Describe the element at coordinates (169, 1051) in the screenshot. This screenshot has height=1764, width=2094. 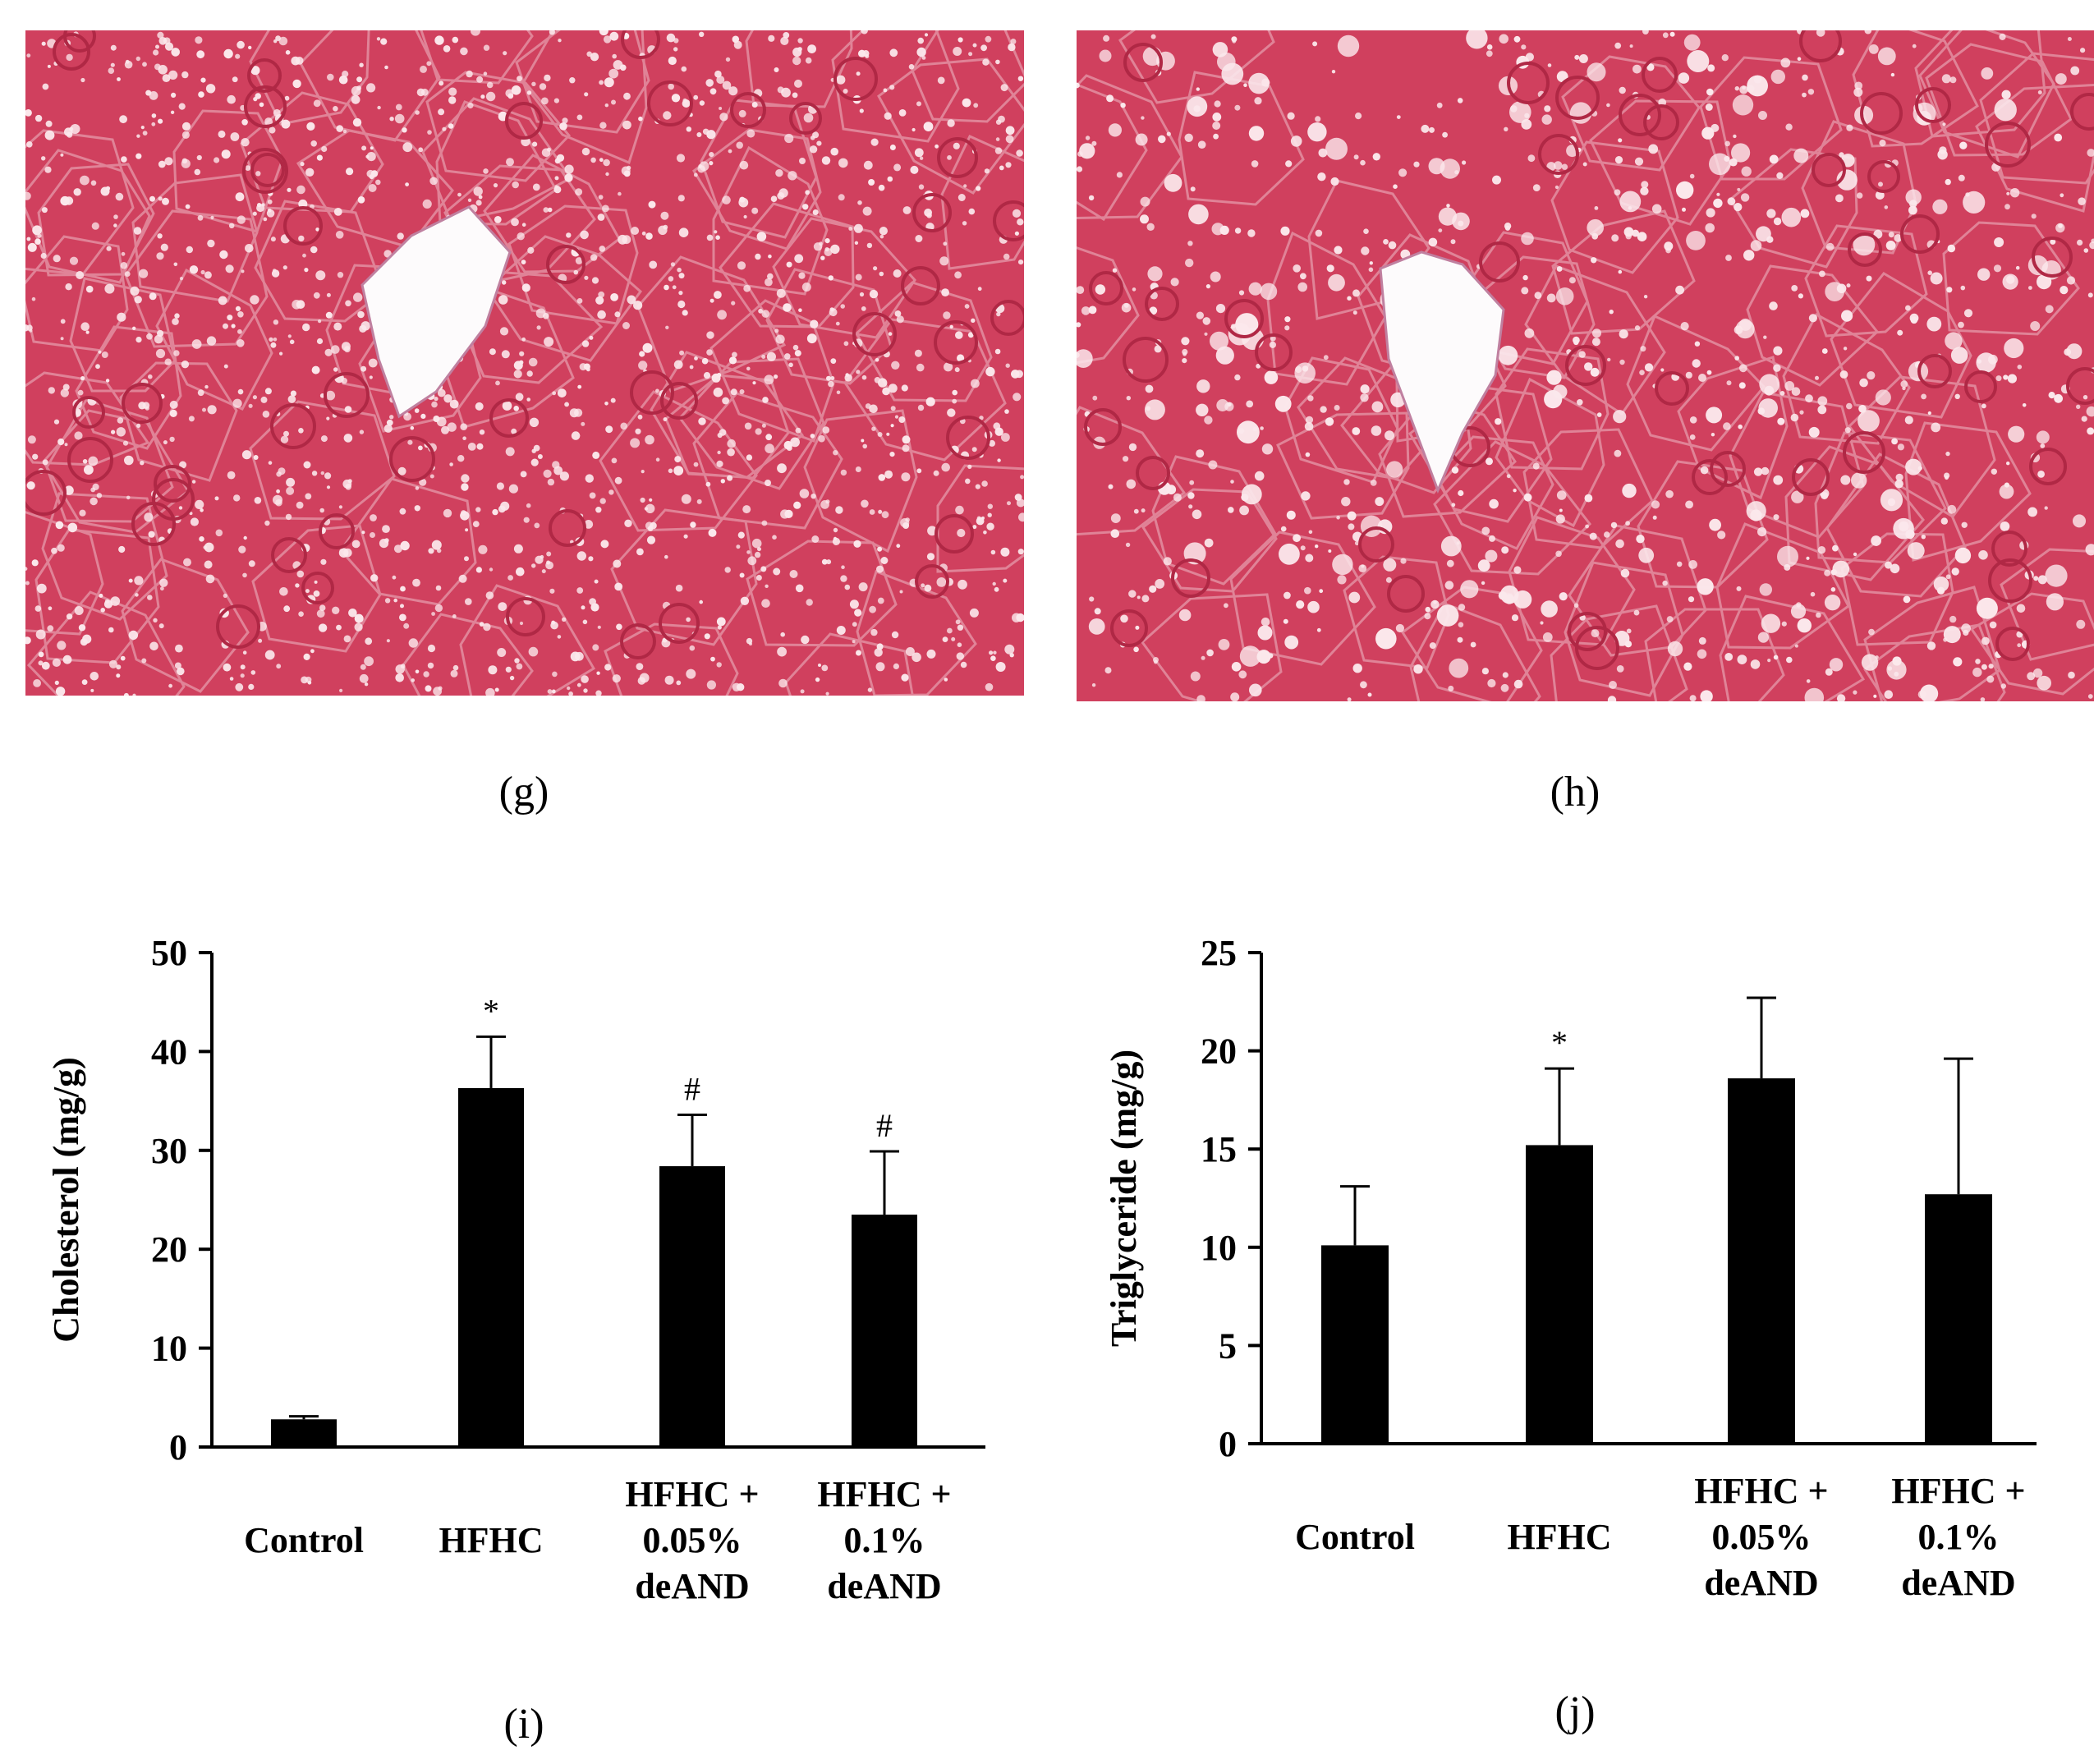
I see `y-tick-label: 40` at that location.